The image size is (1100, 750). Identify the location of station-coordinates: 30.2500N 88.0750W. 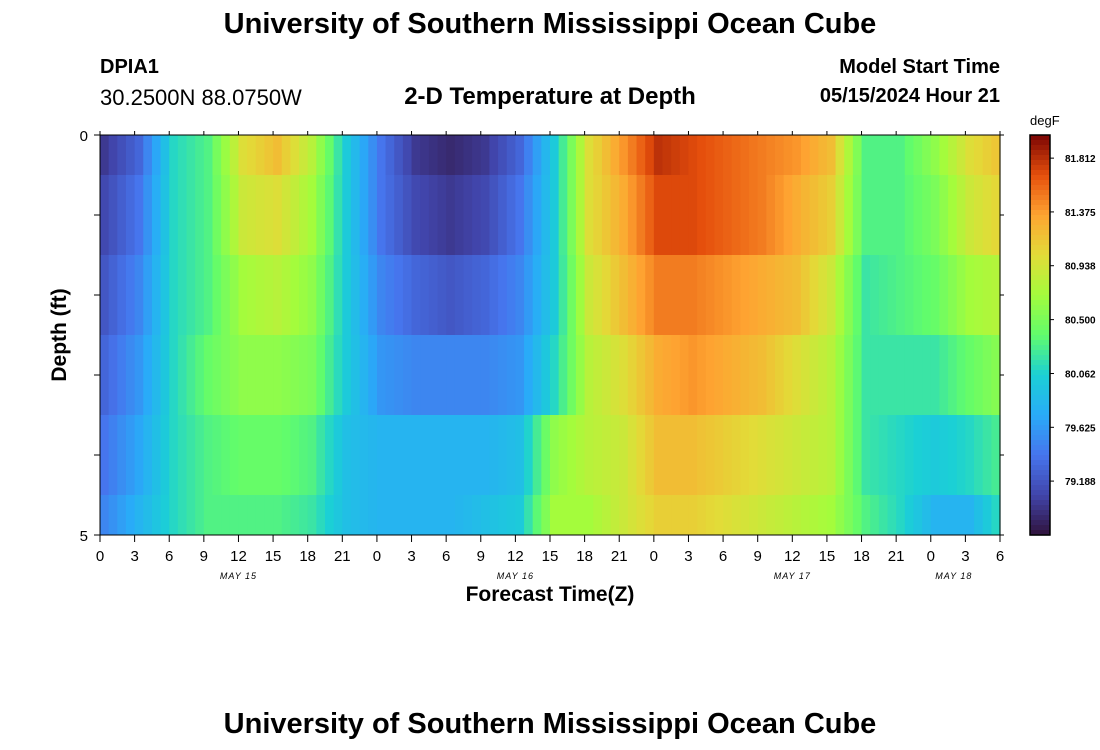
(201, 97).